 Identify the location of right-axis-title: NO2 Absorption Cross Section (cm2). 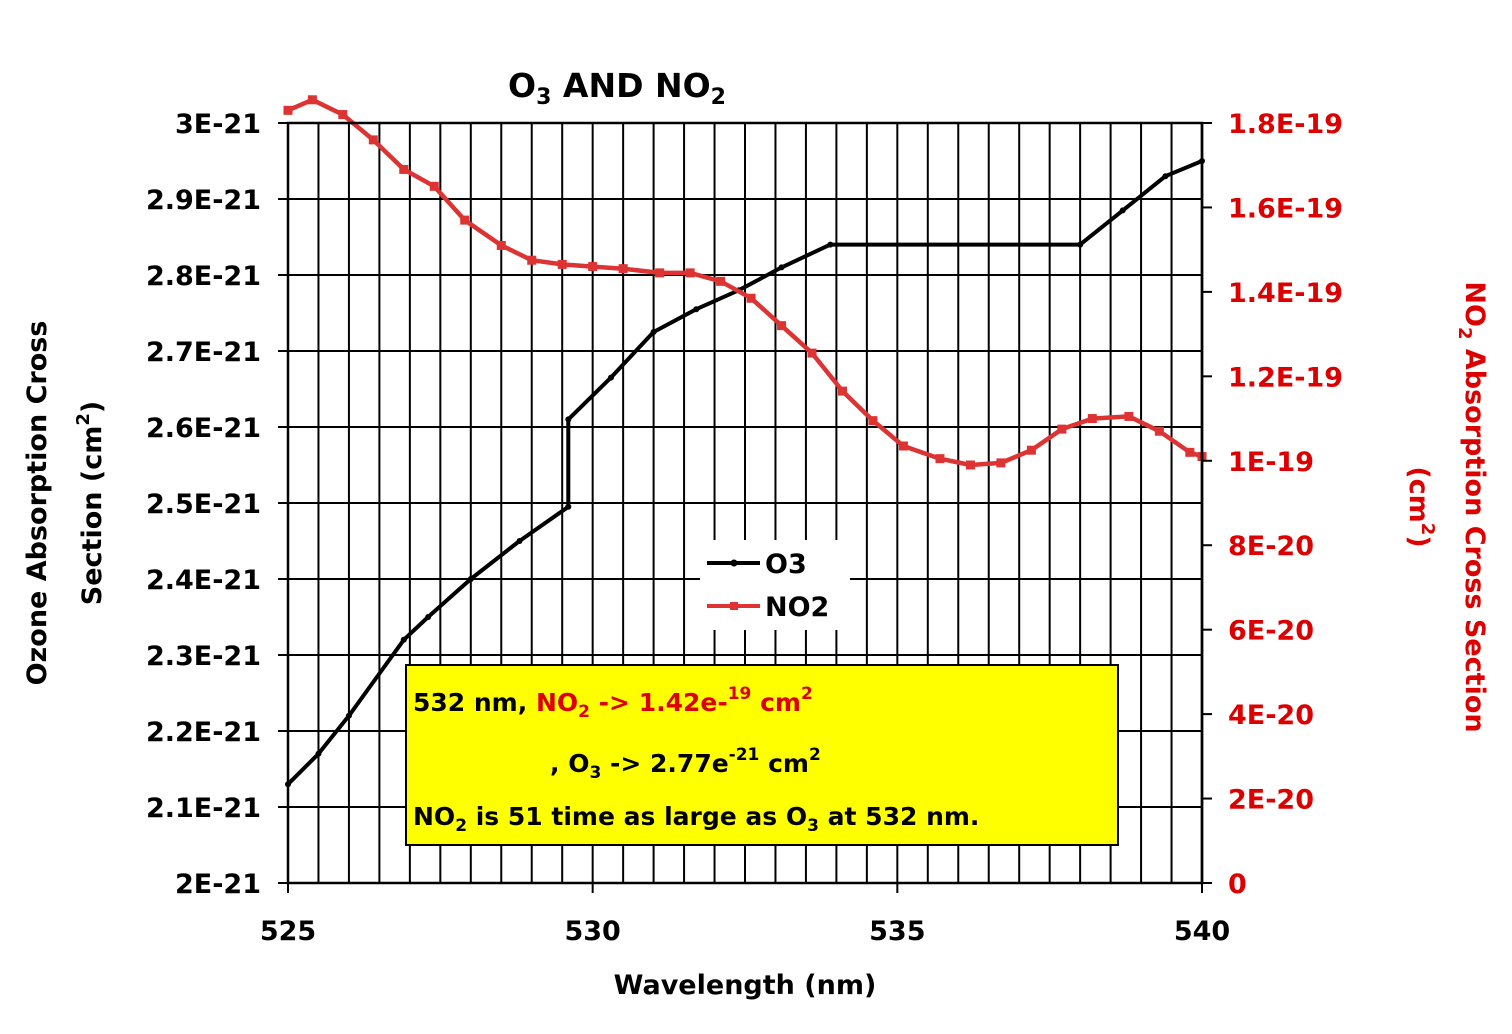
(1446, 506).